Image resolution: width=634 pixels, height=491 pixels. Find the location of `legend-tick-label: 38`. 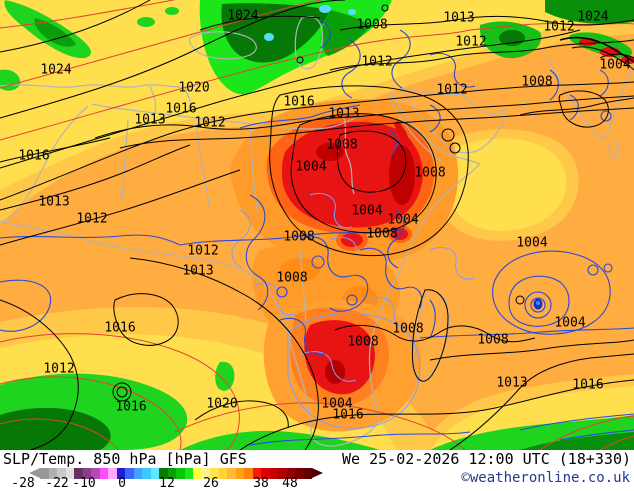

legend-tick-label: 38 is located at coordinates (261, 483).